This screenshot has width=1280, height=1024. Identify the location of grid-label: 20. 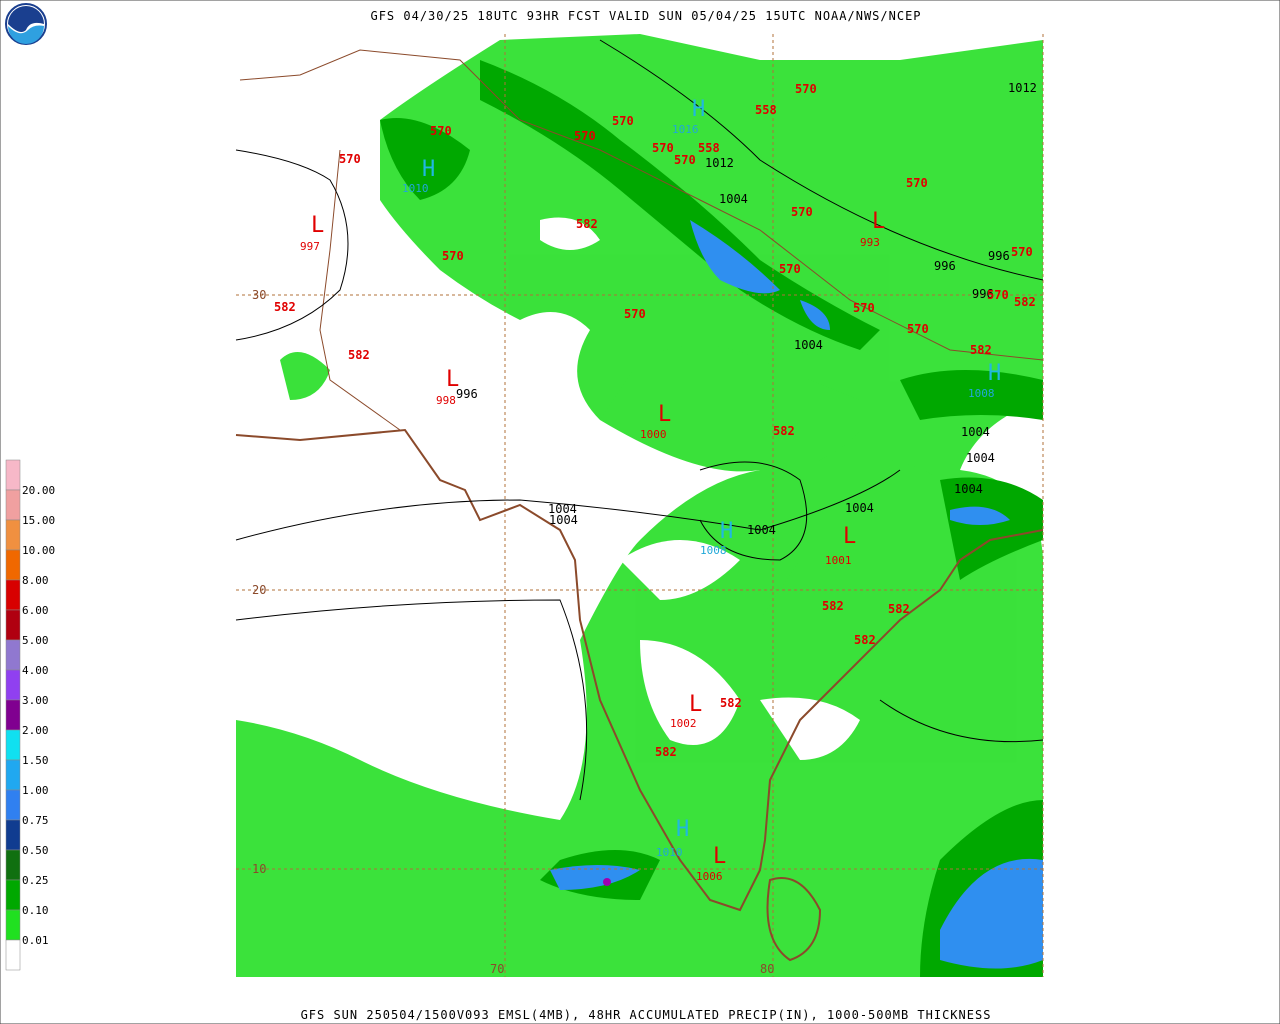
(259, 590).